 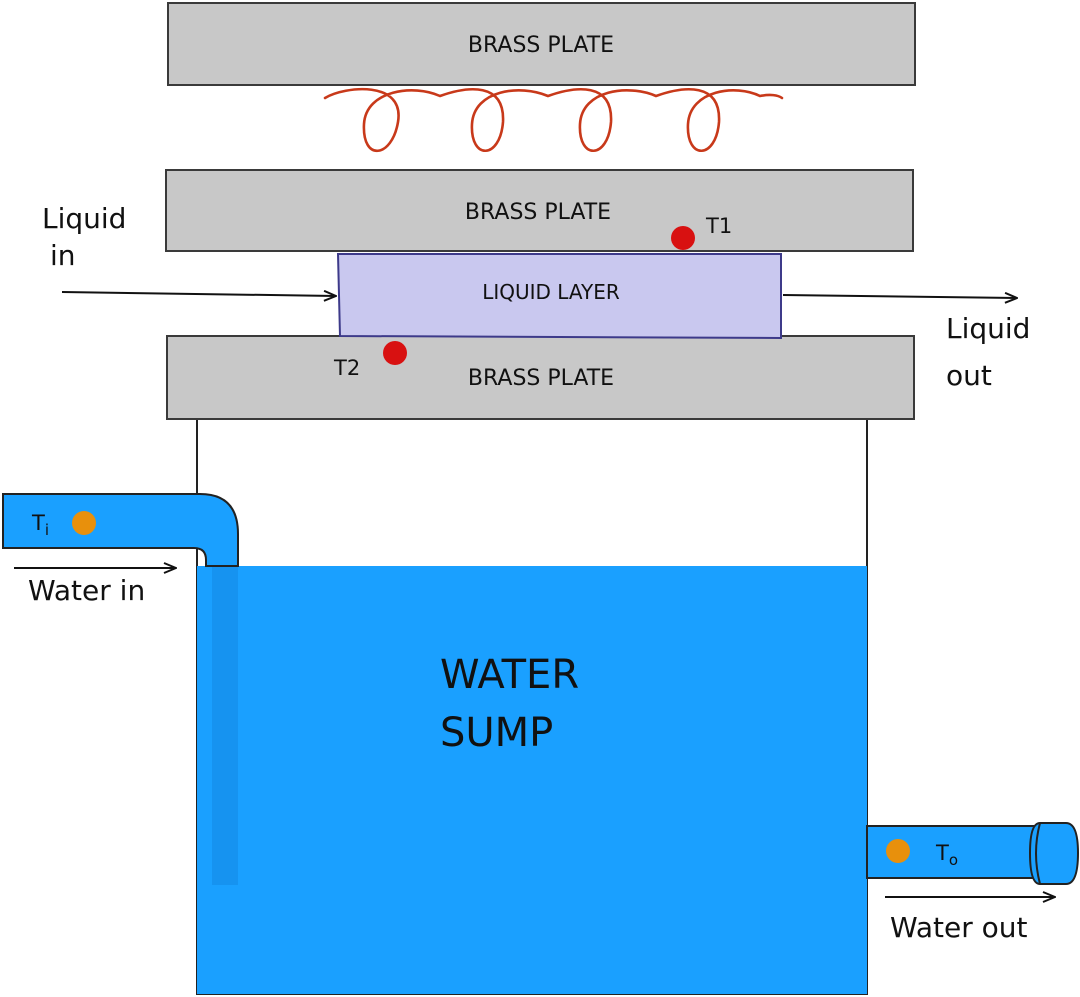 What do you see at coordinates (718, 226) in the screenshot?
I see `sensor-t1-label: T1` at bounding box center [718, 226].